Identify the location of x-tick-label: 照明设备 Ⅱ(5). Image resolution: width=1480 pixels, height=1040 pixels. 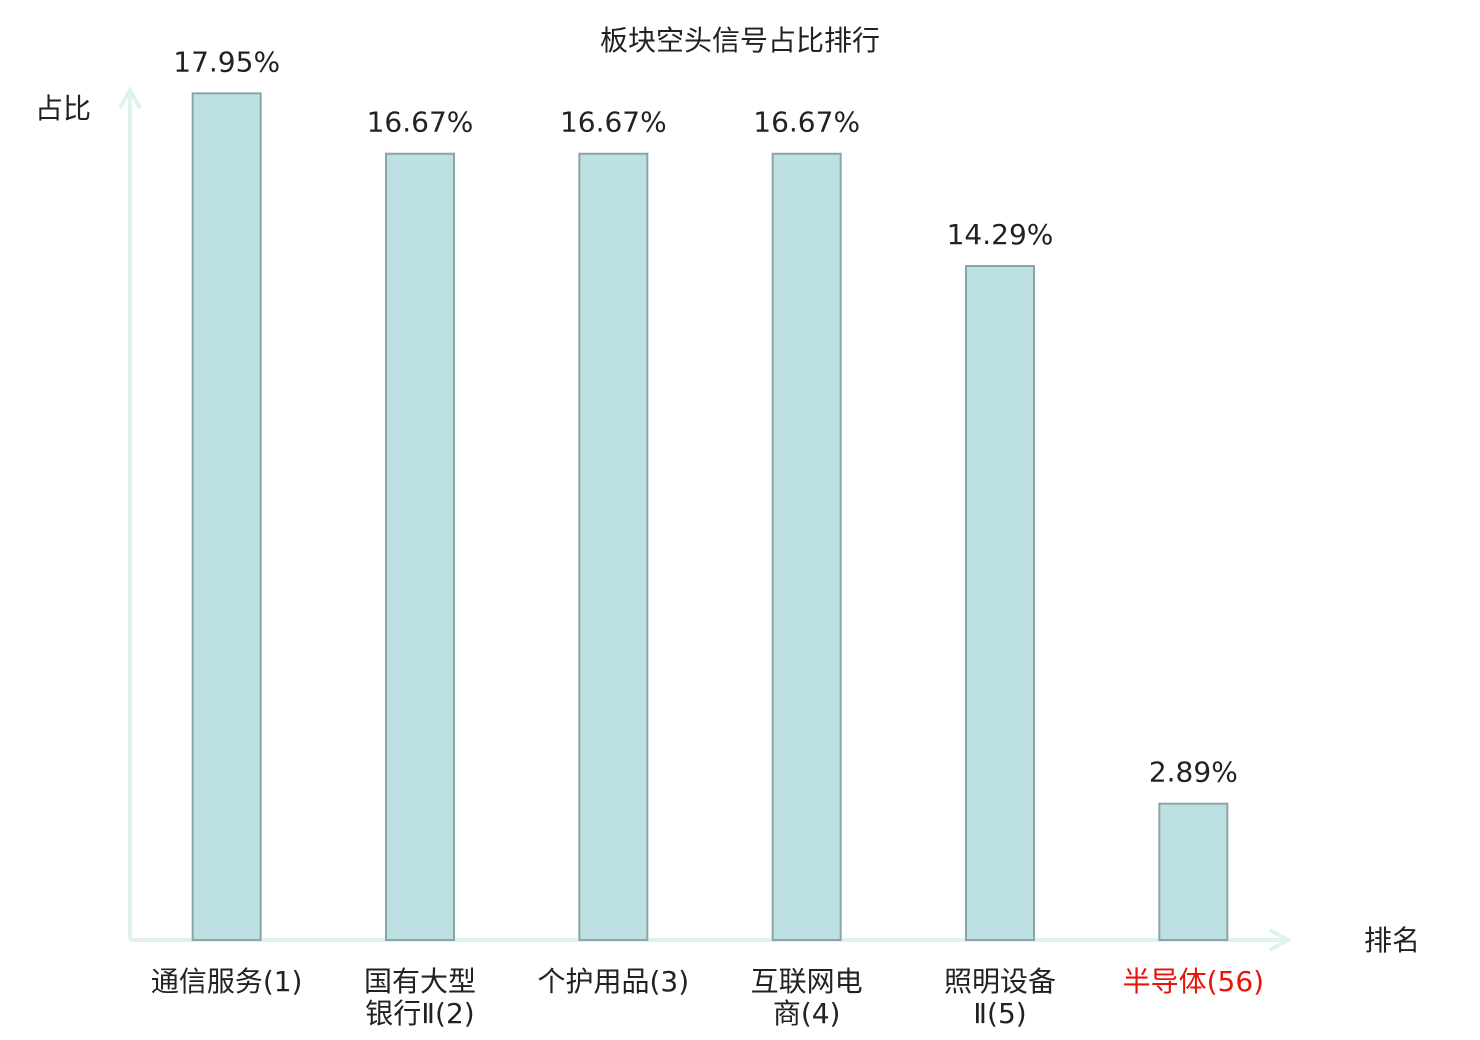
(999, 997).